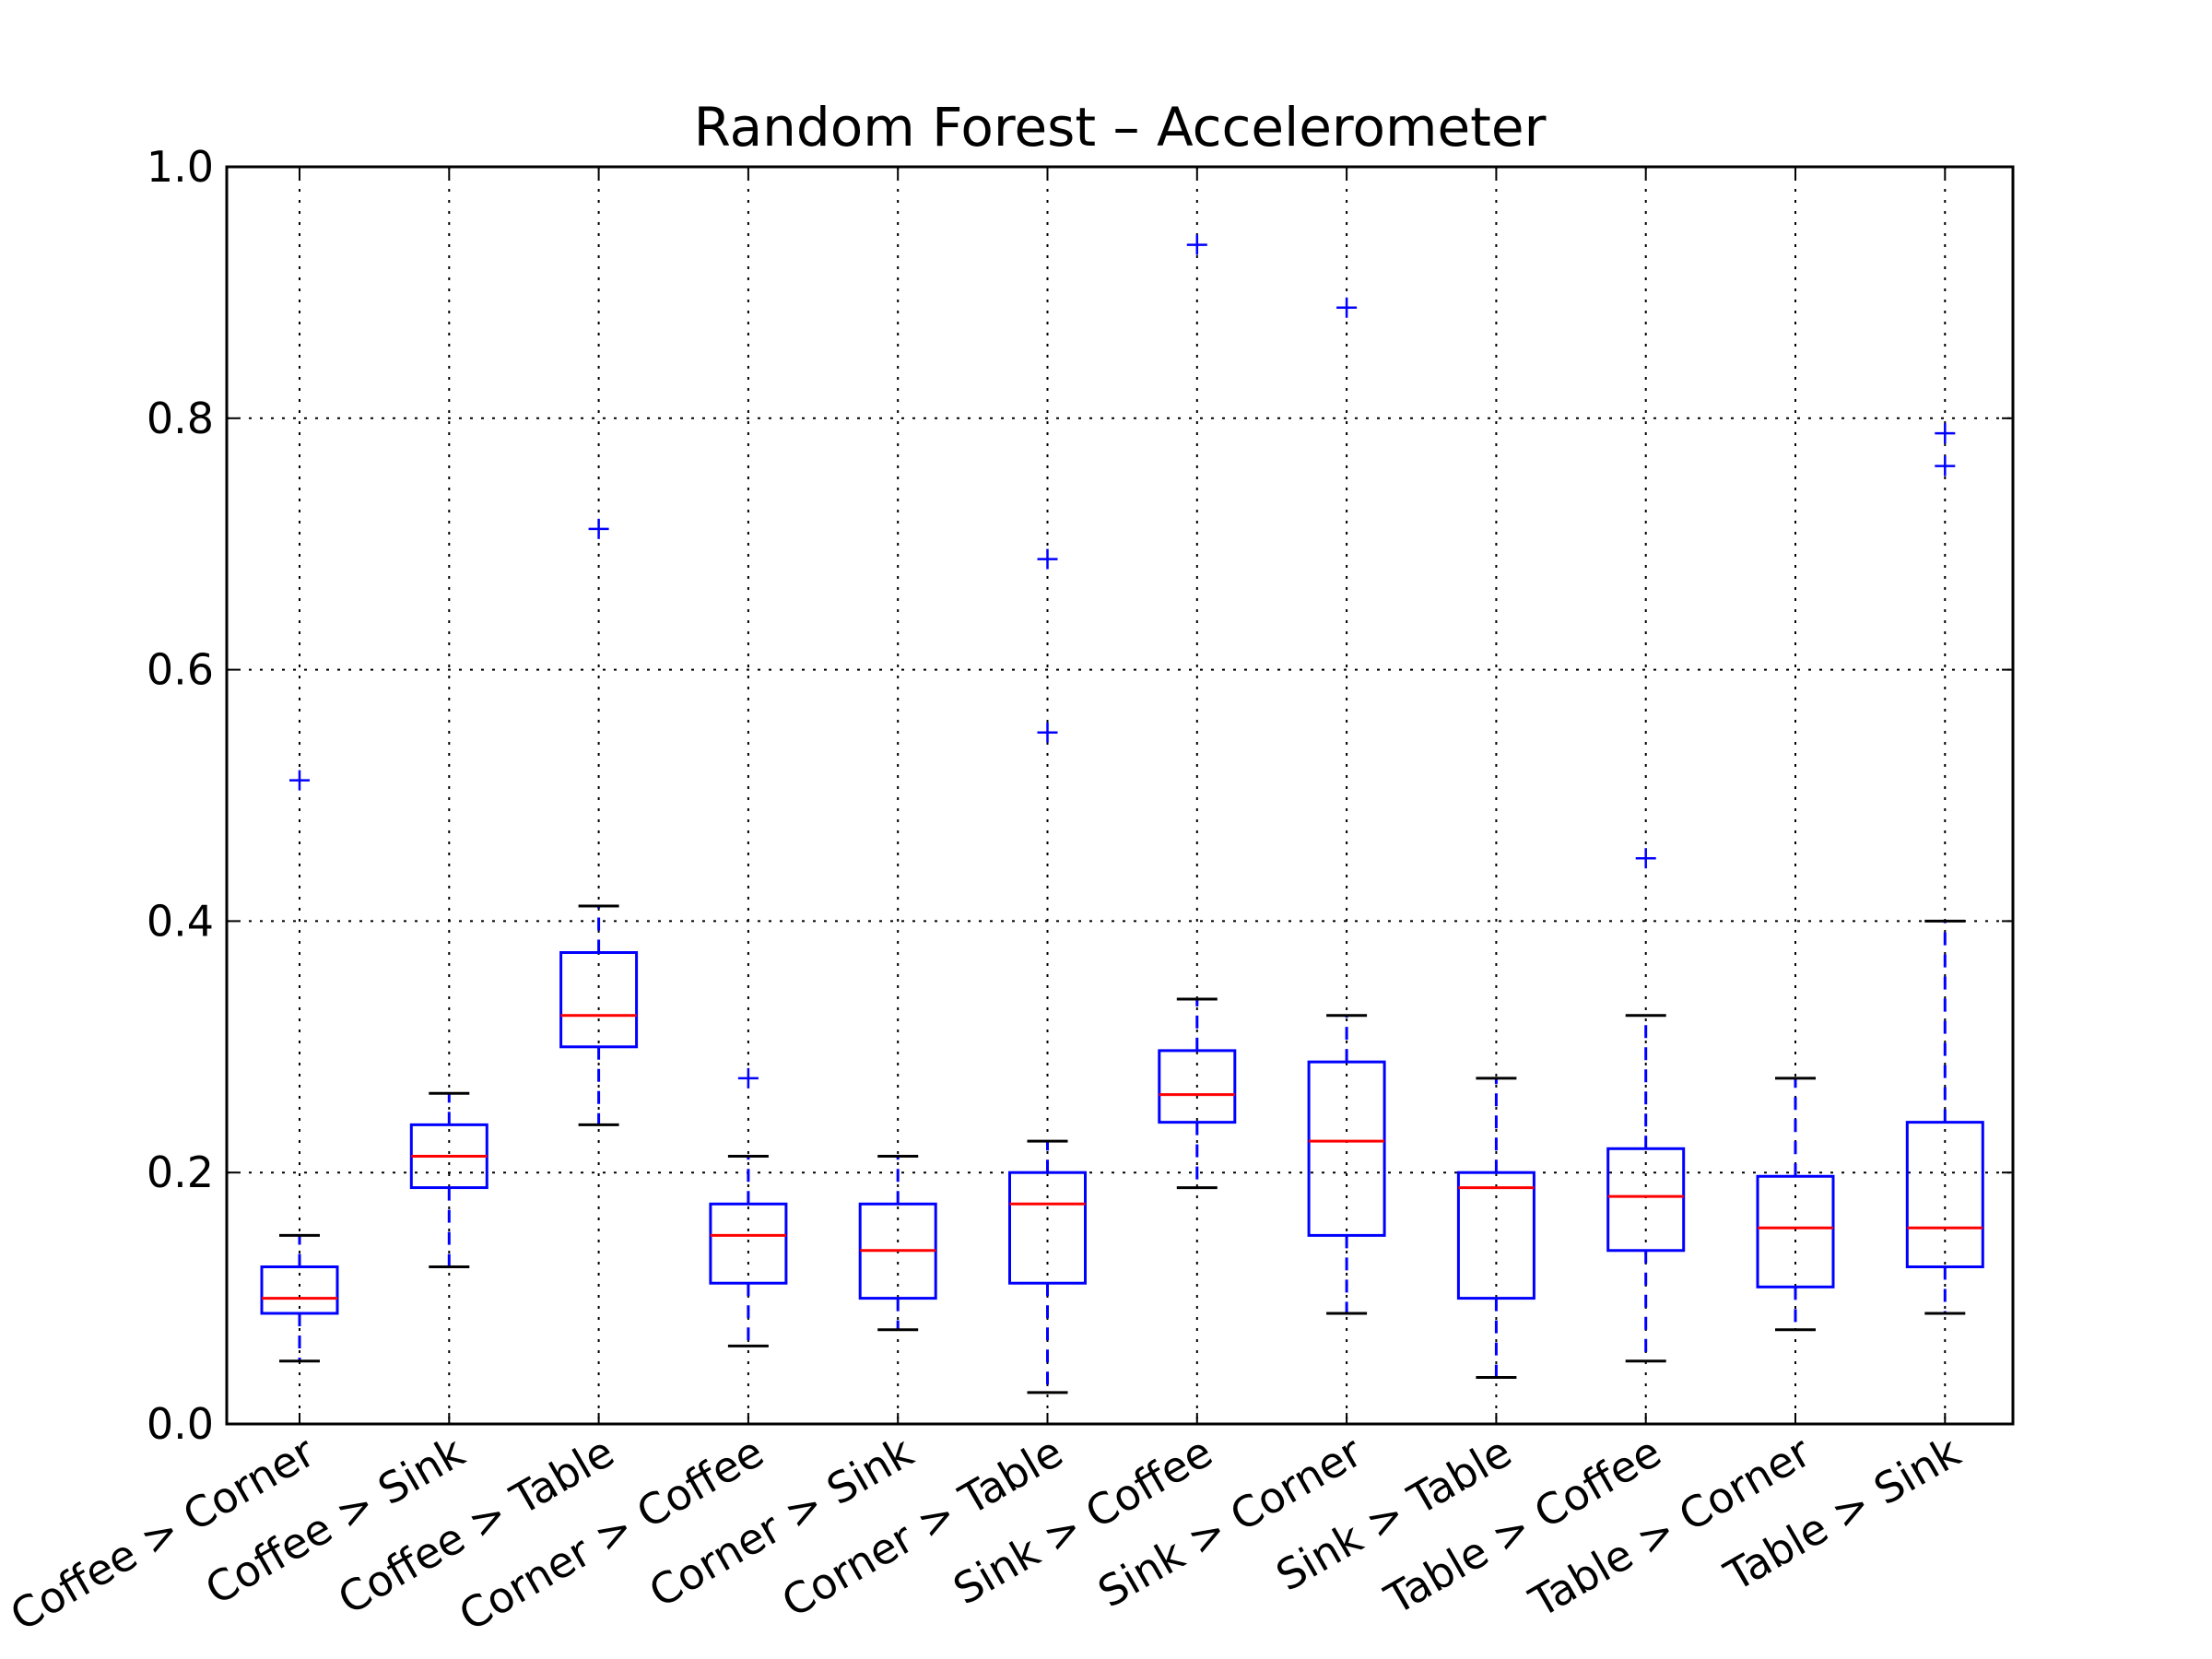 The image size is (2212, 1659). I want to click on y-tick-label: 1.0, so click(180, 167).